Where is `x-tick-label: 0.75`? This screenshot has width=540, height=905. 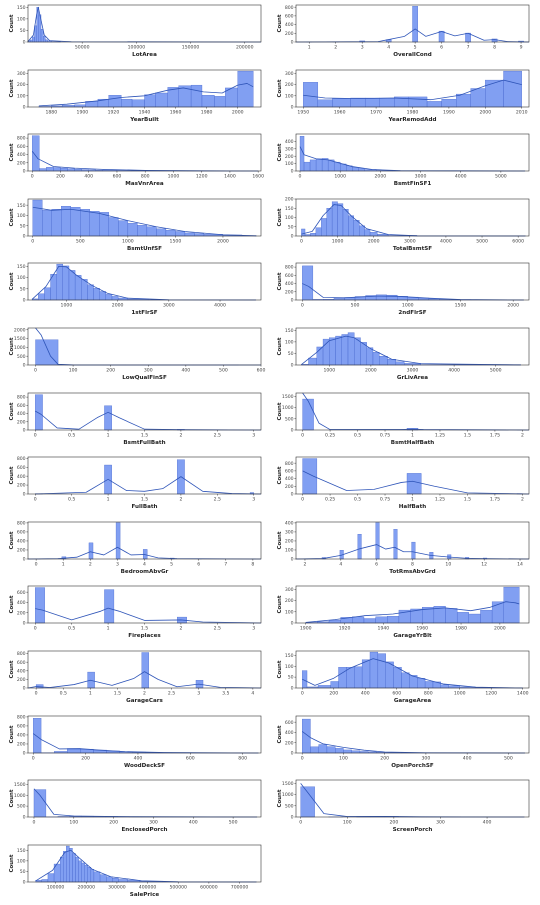 x-tick-label: 0.75 is located at coordinates (385, 500).